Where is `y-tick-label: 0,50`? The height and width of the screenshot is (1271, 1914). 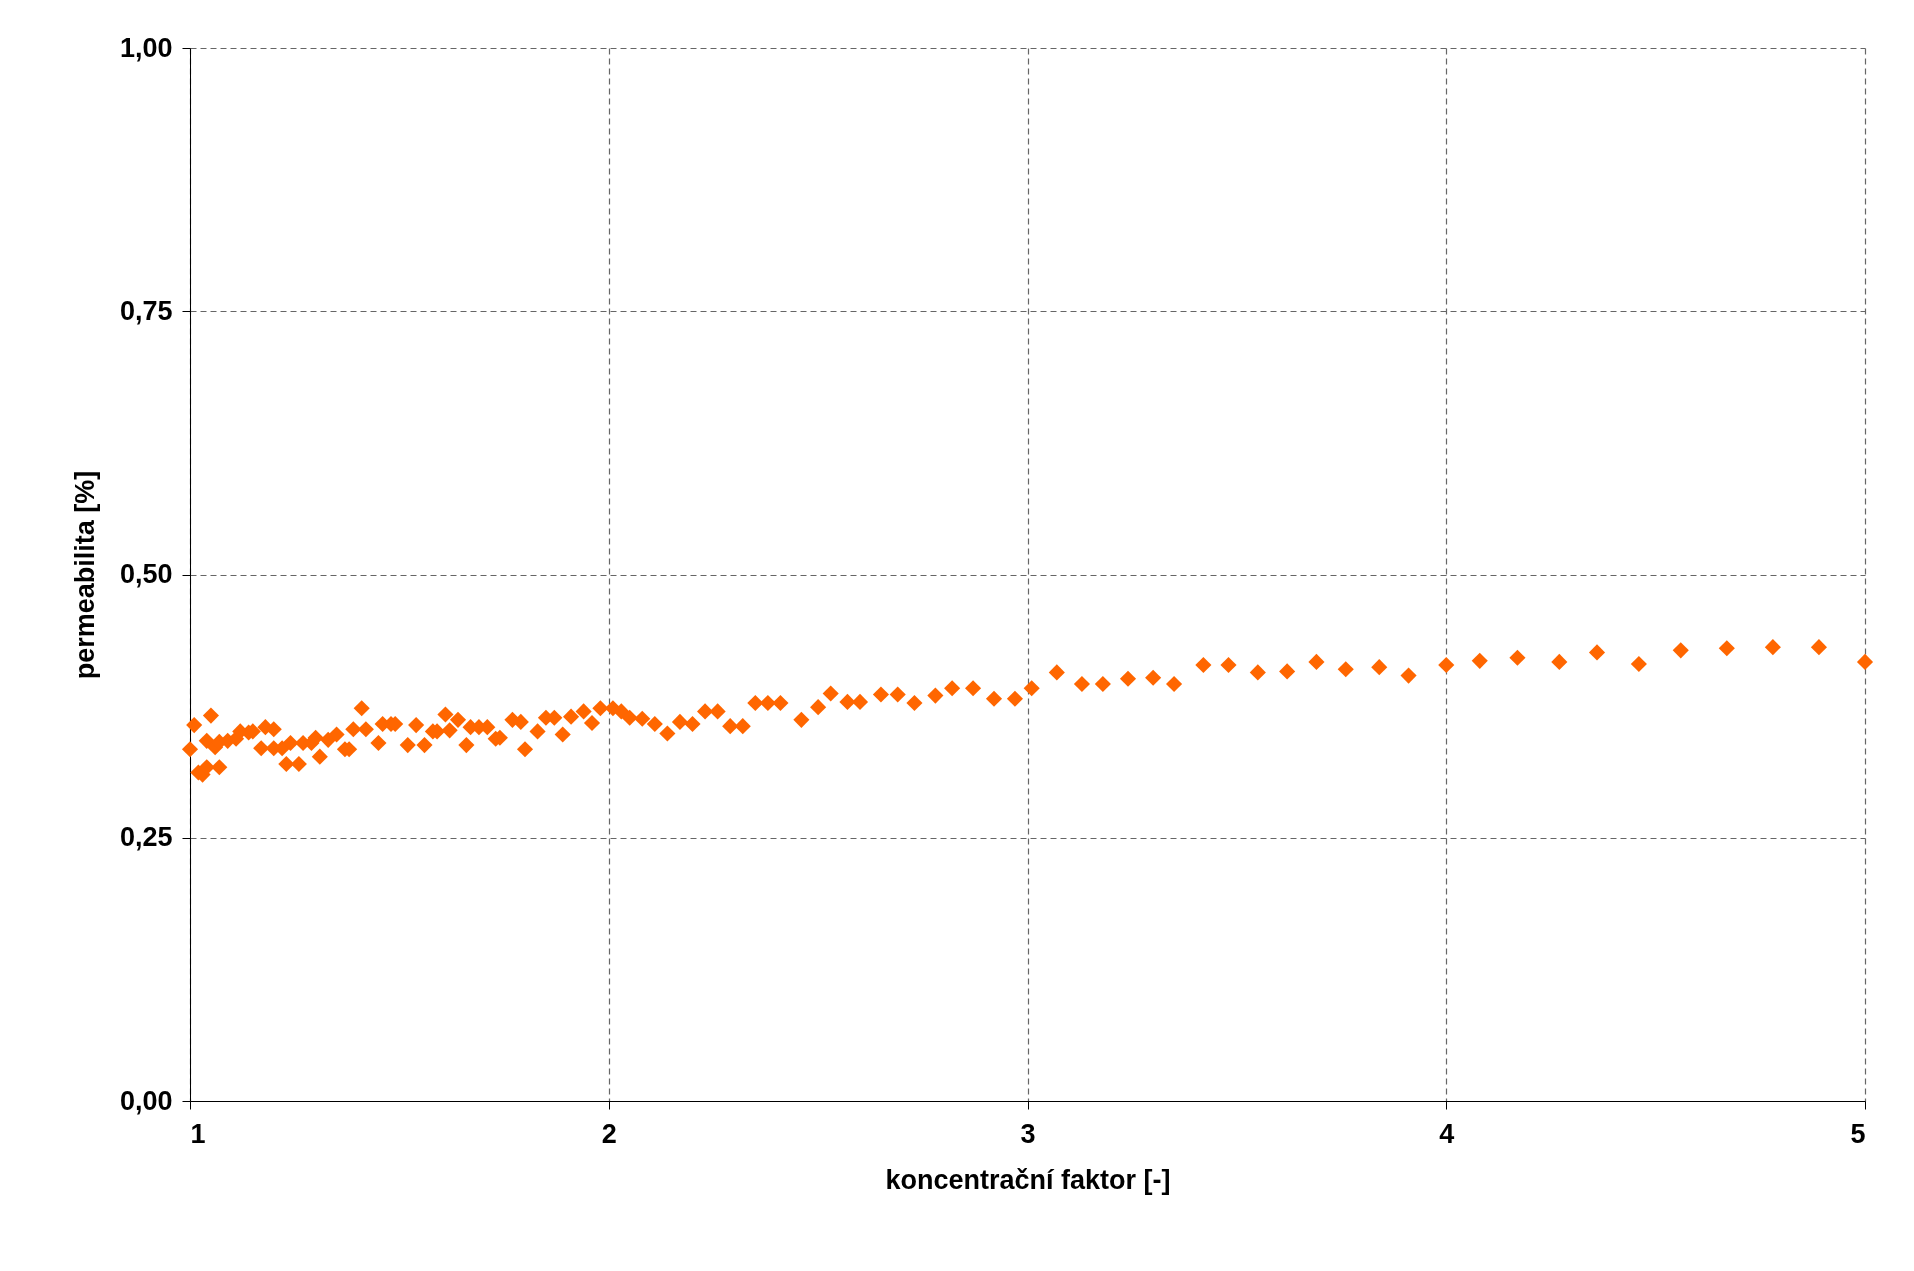
y-tick-label: 0,50 is located at coordinates (146, 574).